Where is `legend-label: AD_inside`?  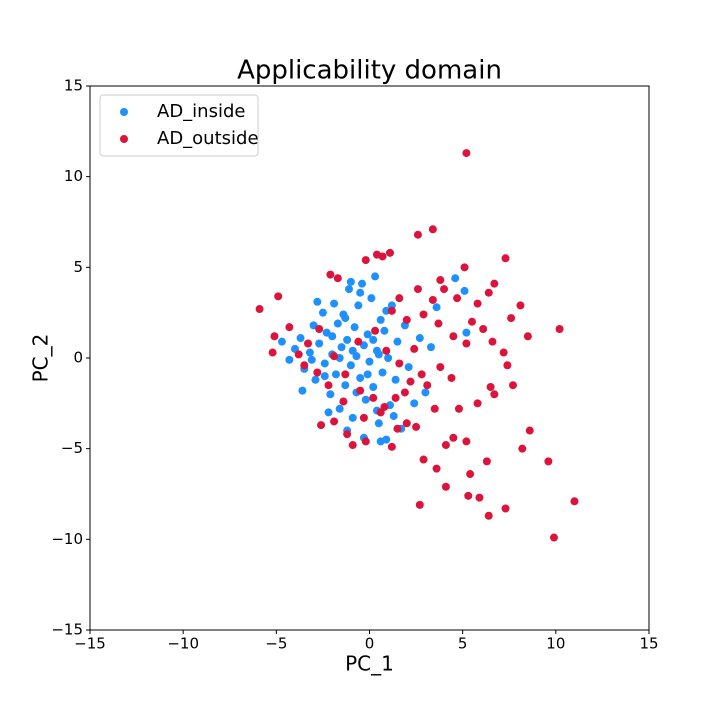
legend-label: AD_inside is located at coordinates (201, 111).